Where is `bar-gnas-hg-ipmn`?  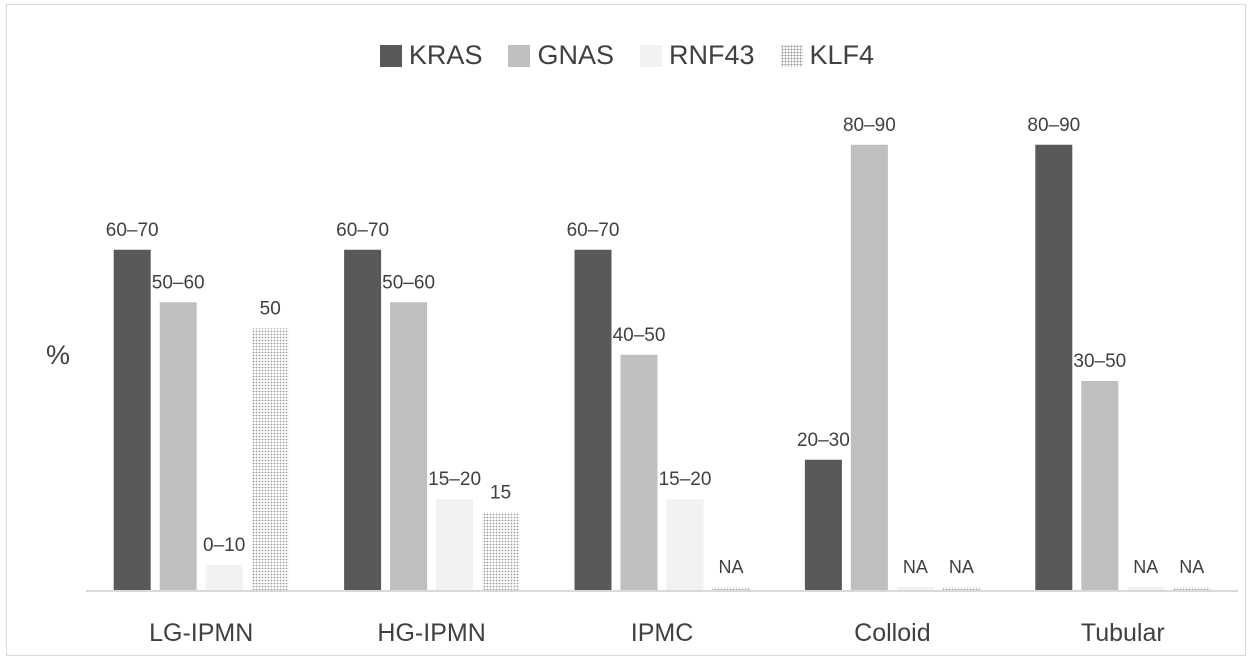
bar-gnas-hg-ipmn is located at coordinates (409, 446).